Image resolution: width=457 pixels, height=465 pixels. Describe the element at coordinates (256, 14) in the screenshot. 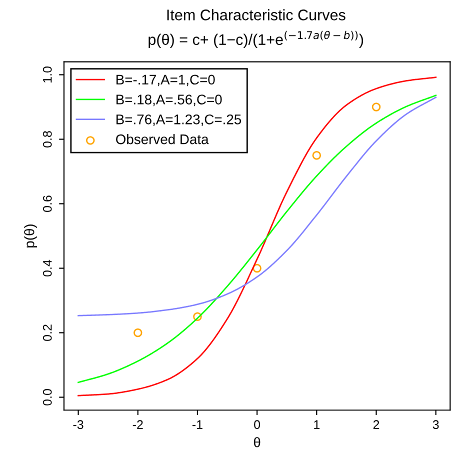

I see `chart-title: Item Characteristic Curves` at that location.